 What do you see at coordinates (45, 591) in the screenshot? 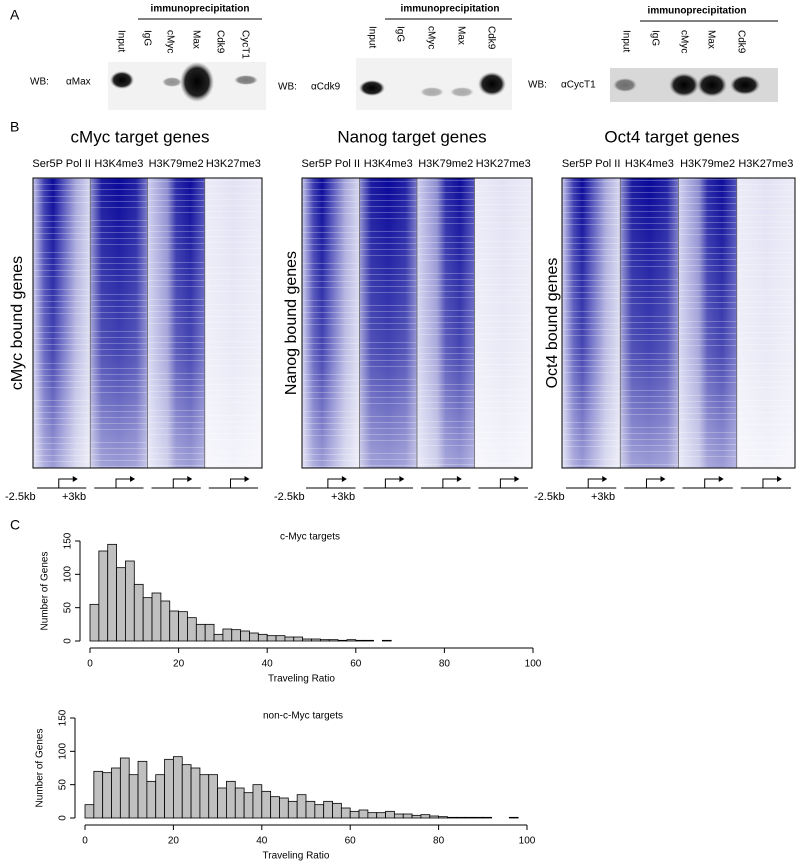
I see `y-axis-label: Number of Genes` at bounding box center [45, 591].